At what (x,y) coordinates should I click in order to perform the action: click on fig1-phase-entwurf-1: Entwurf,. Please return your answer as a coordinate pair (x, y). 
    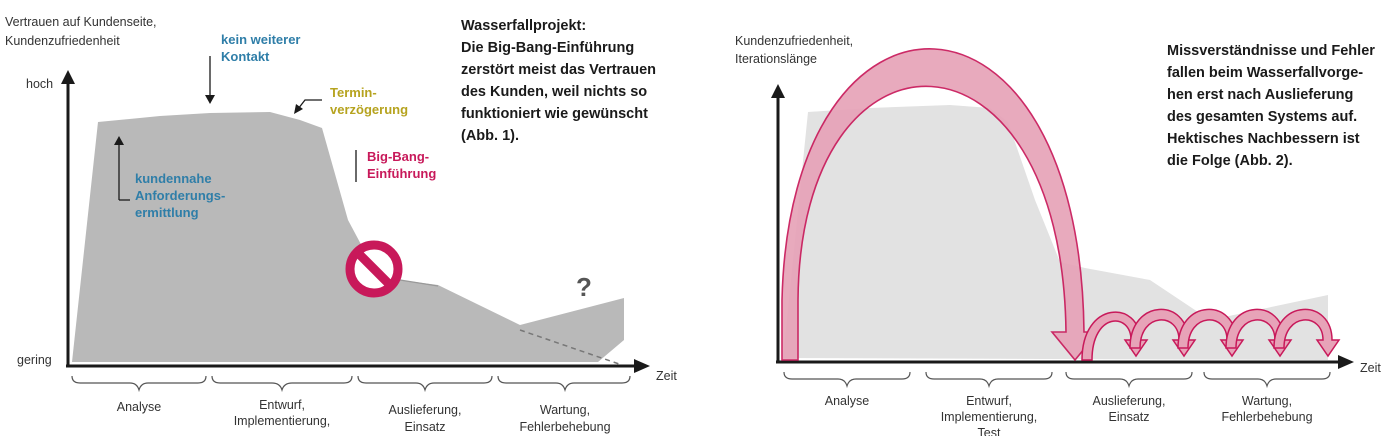
    Looking at the image, I should click on (282, 405).